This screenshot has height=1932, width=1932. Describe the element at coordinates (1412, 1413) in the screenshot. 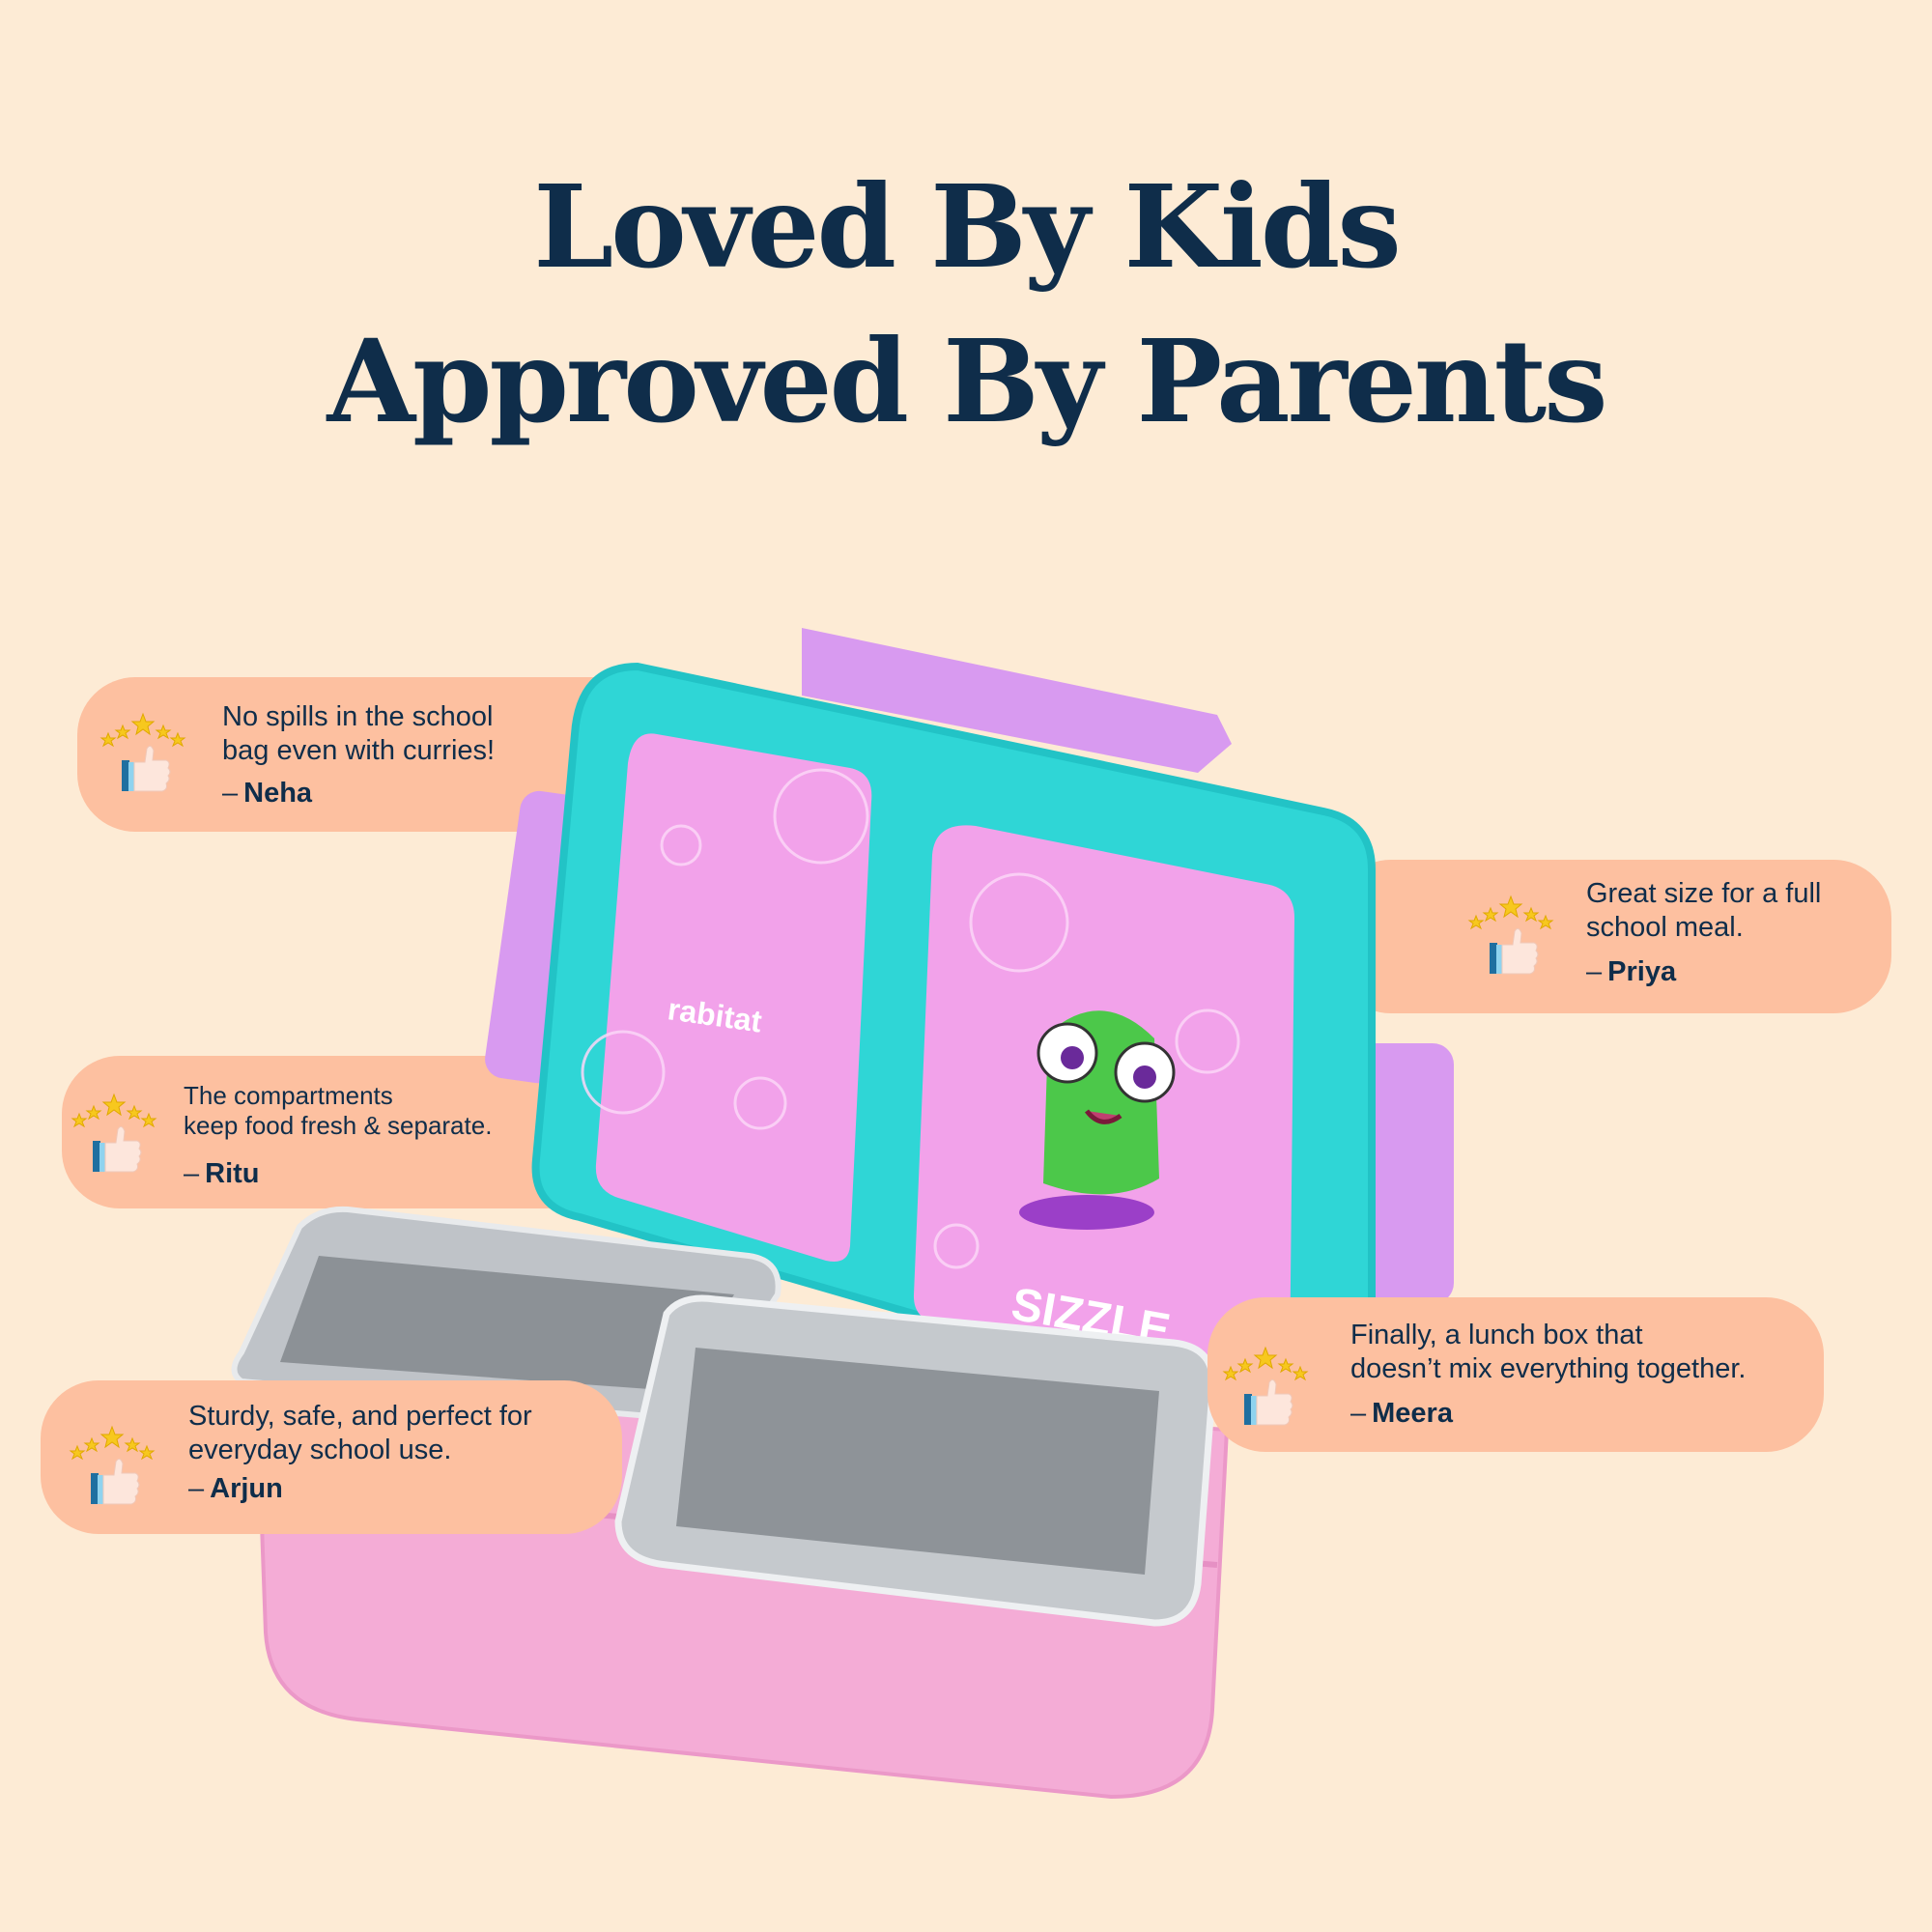

I see `author-name: Meera` at that location.